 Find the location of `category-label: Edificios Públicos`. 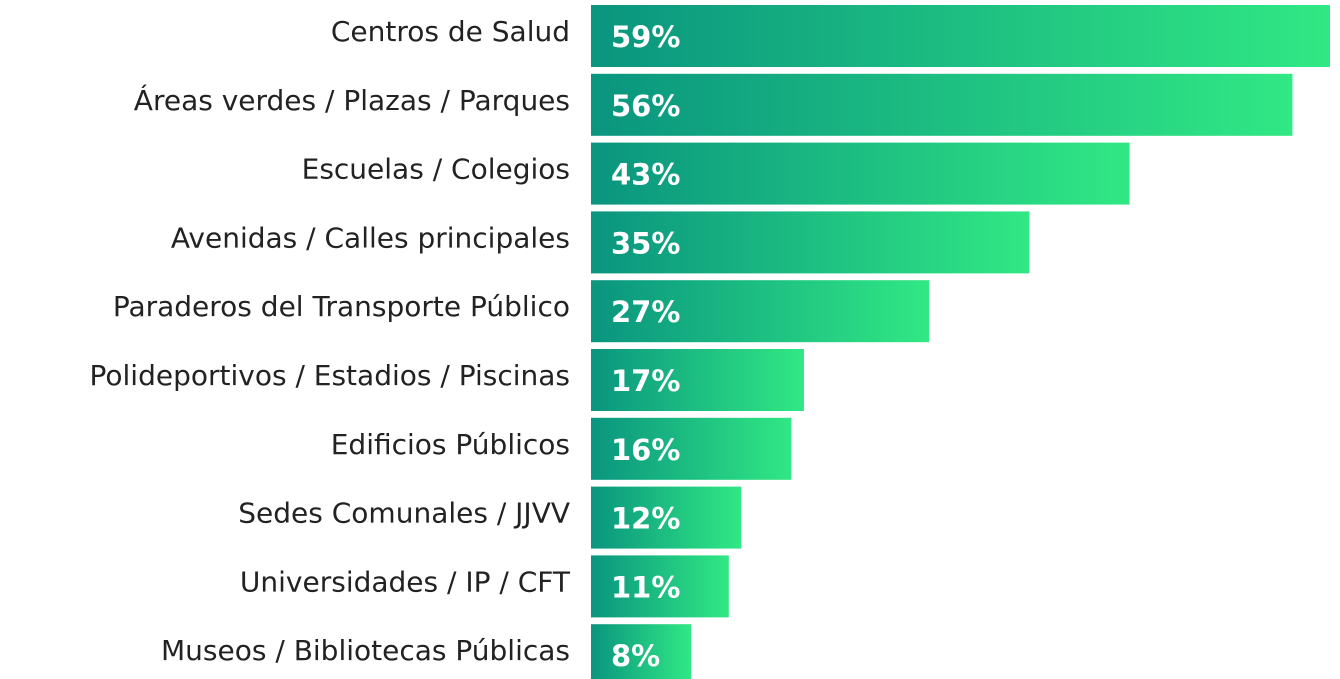

category-label: Edificios Públicos is located at coordinates (450, 444).